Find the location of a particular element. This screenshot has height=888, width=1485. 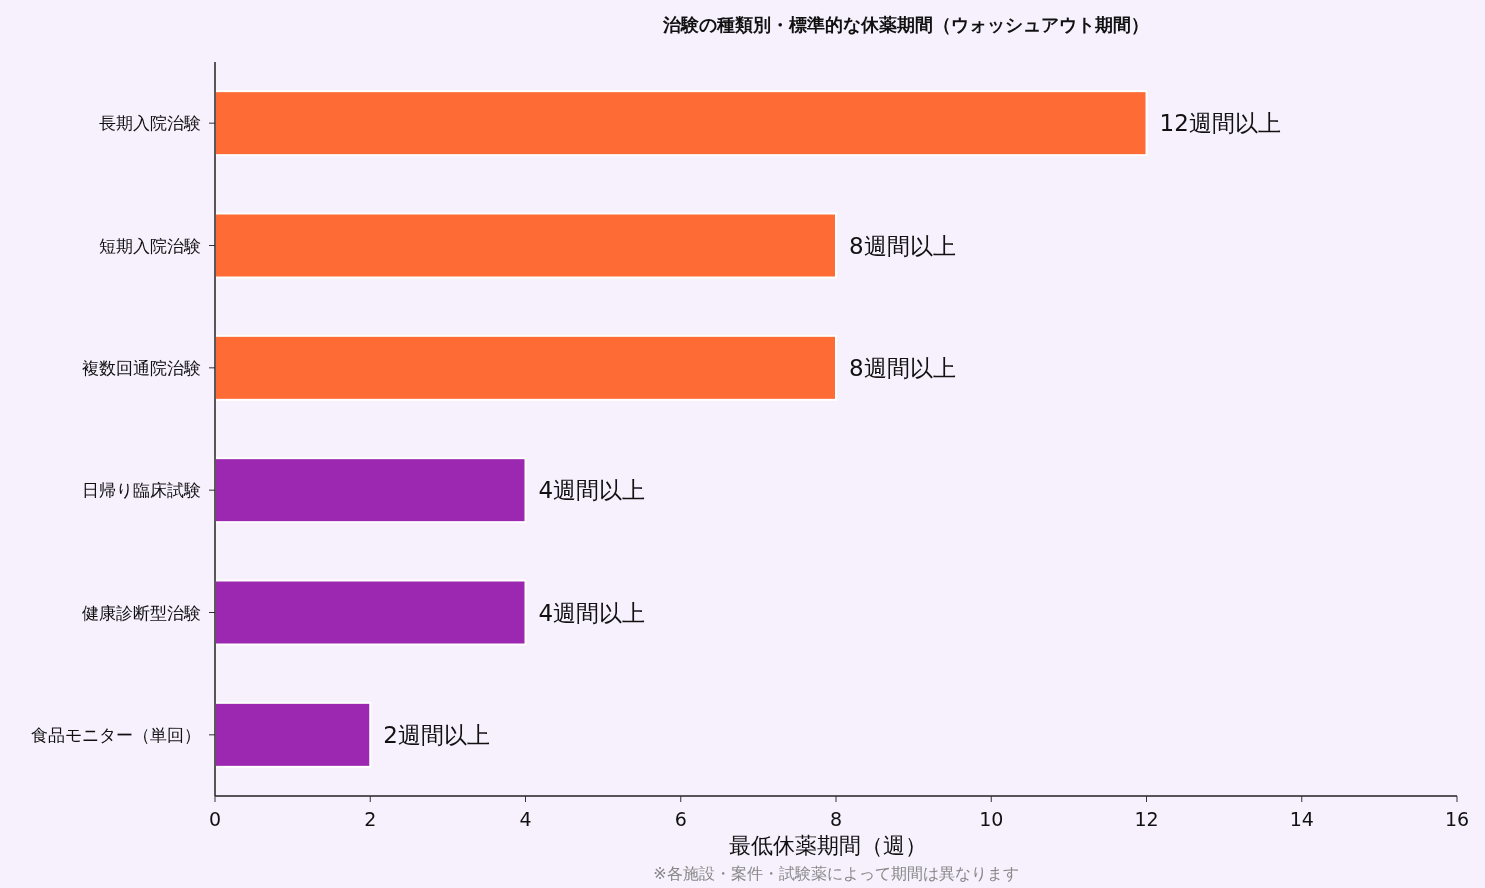

y-tick-label: 日帰り臨床試験 is located at coordinates (141, 490).